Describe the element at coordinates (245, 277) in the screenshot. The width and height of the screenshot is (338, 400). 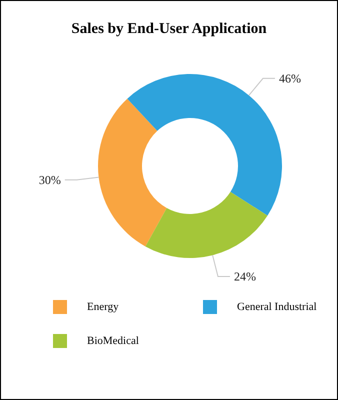
I see `data-label: 24%` at that location.